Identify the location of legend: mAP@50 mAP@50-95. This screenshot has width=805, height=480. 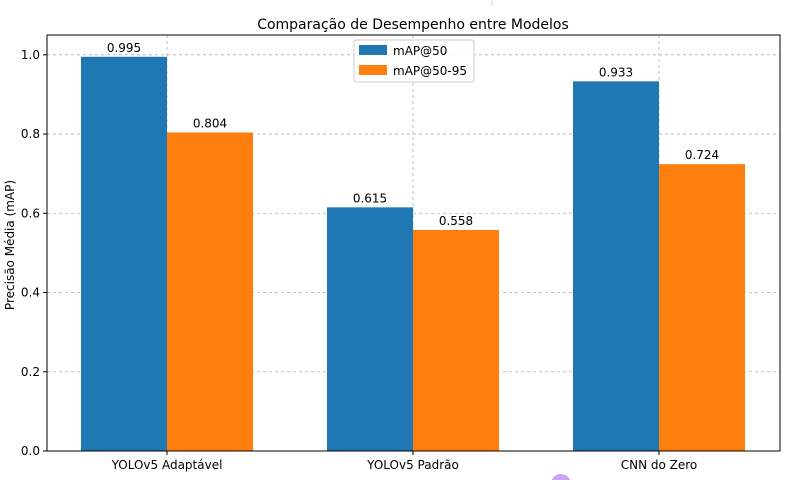
(414, 61).